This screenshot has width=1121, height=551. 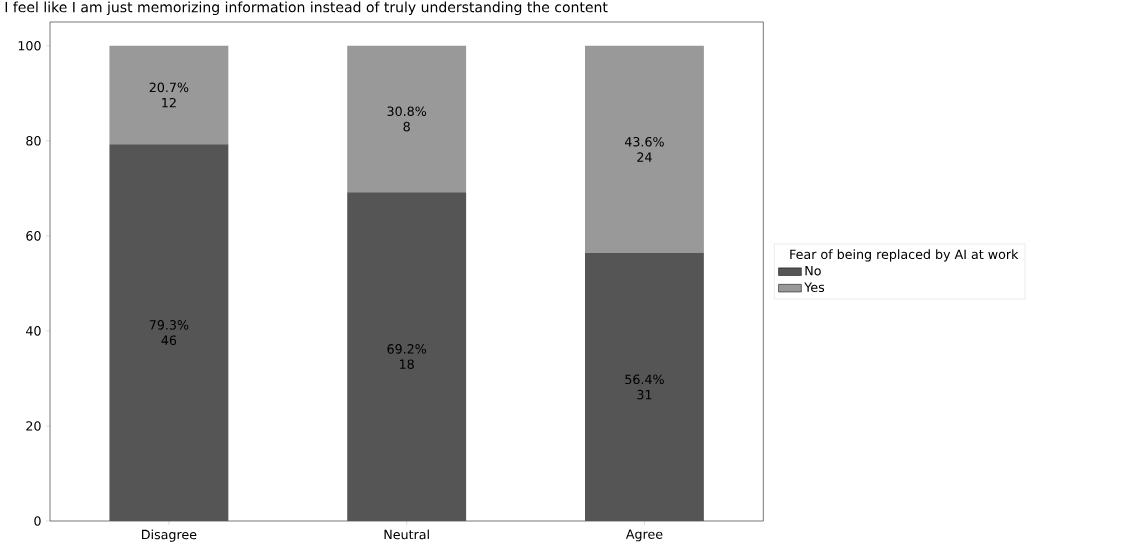 I want to click on text: 46, so click(x=169, y=340).